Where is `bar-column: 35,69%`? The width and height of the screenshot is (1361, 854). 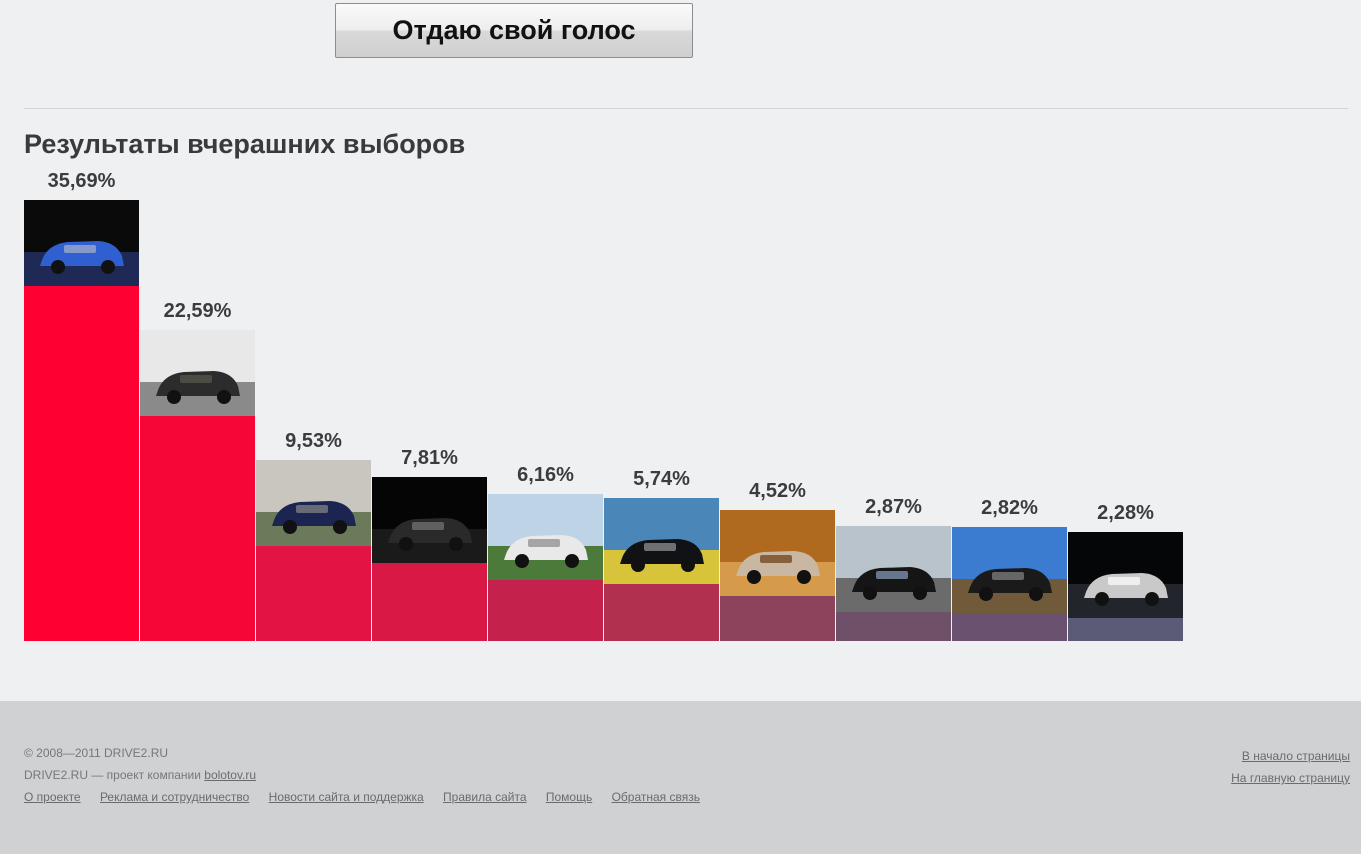 bar-column: 35,69% is located at coordinates (81, 405).